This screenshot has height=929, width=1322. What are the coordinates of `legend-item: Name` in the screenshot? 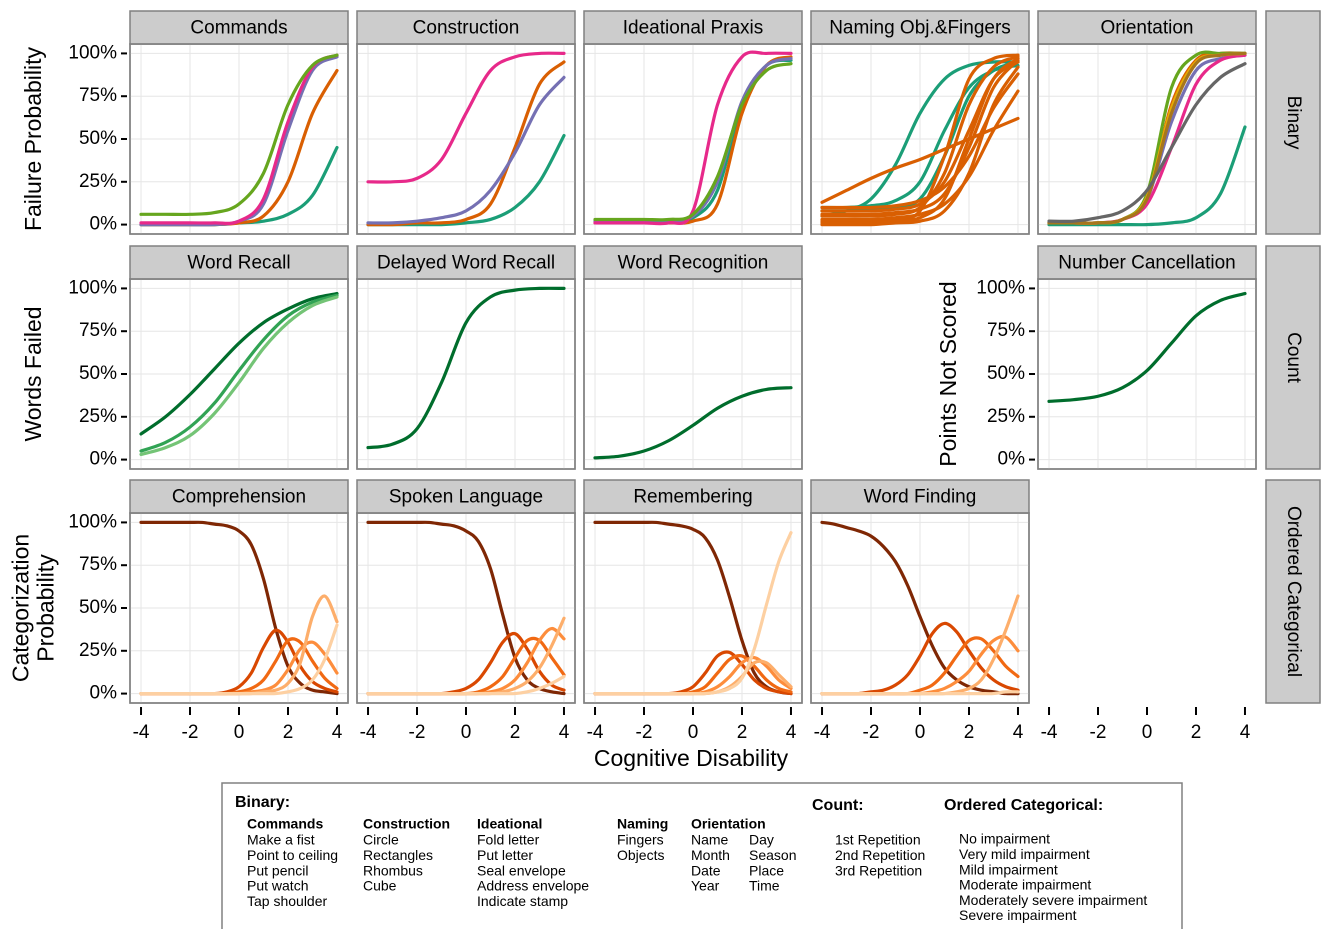 It's located at (710, 840).